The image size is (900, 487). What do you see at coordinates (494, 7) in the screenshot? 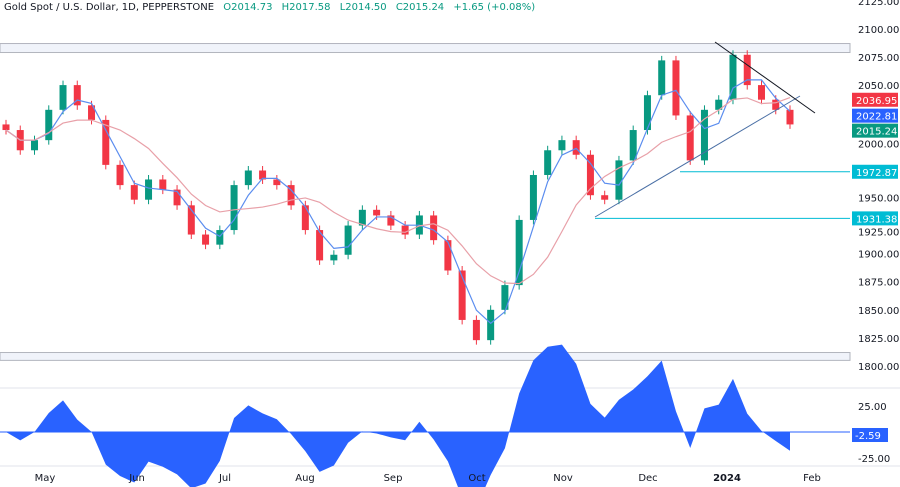
I see `change-value: +1.65 (+0.08%)` at bounding box center [494, 7].